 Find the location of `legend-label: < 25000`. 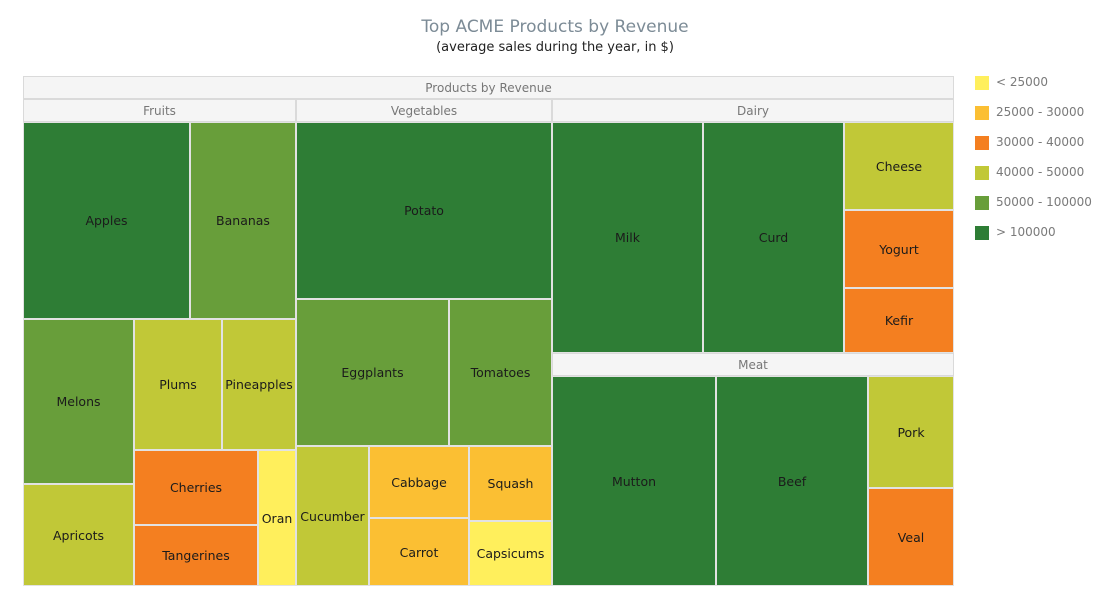

legend-label: < 25000 is located at coordinates (1022, 82).